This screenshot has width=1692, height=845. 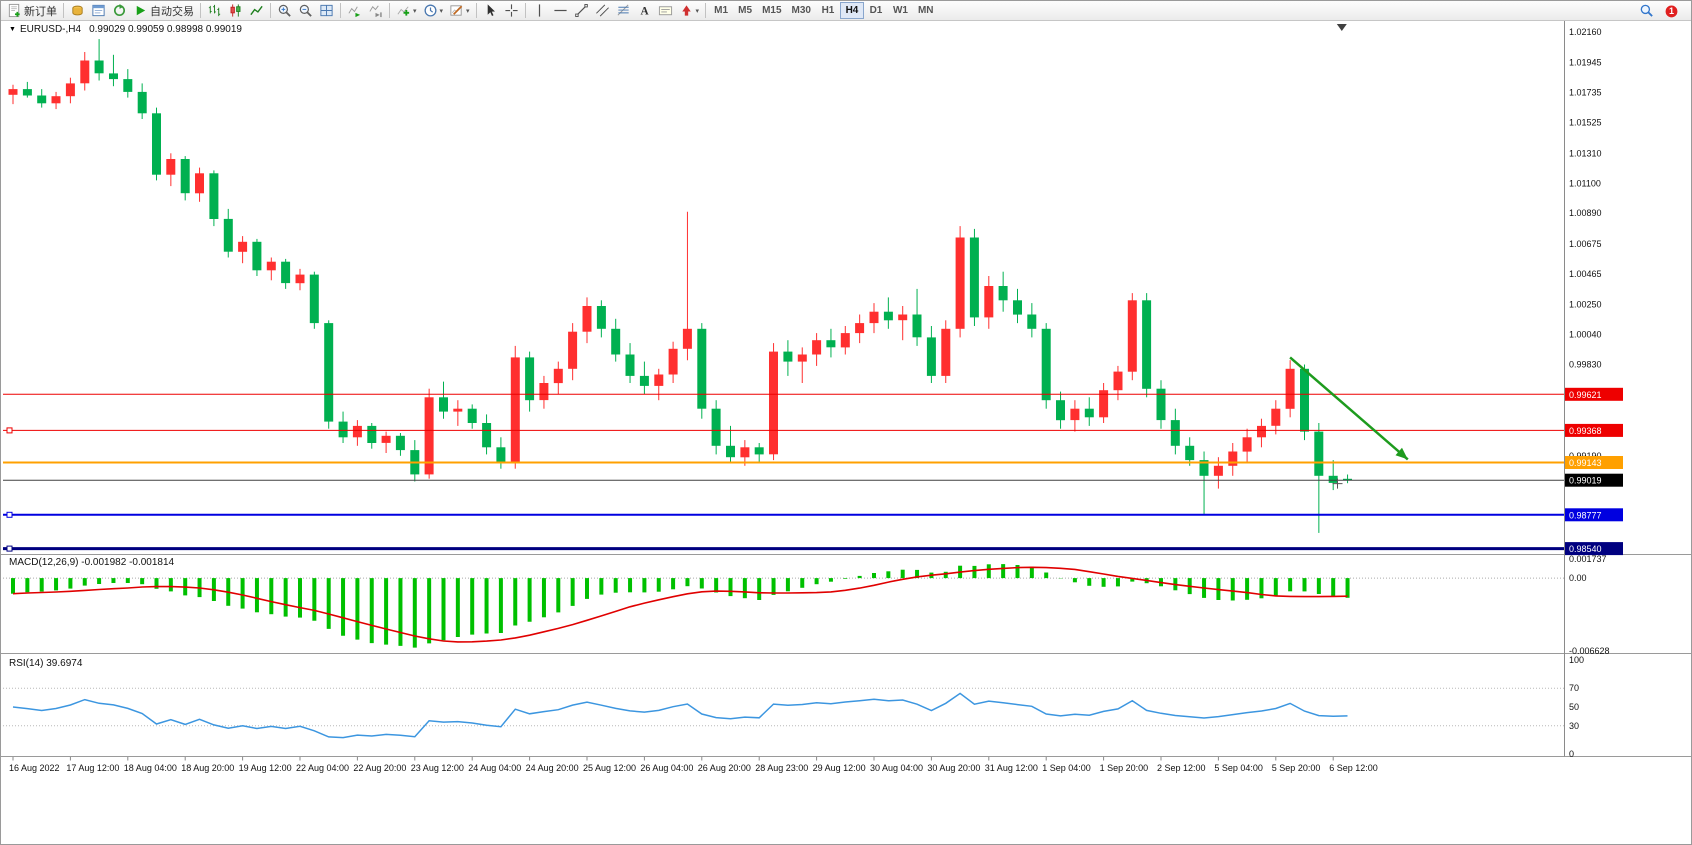 What do you see at coordinates (1585, 481) in the screenshot?
I see `current-price-line-price-badge-text: 0.99019` at bounding box center [1585, 481].